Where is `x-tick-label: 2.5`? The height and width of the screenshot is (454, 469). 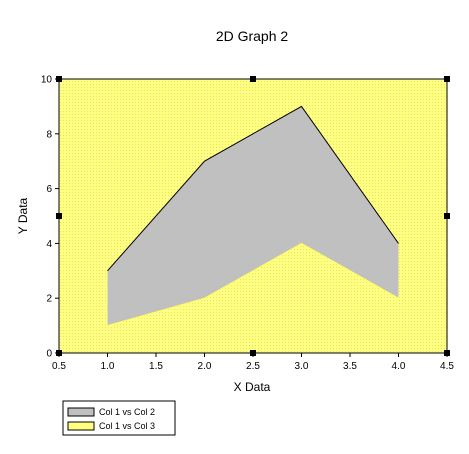 x-tick-label: 2.5 is located at coordinates (253, 366).